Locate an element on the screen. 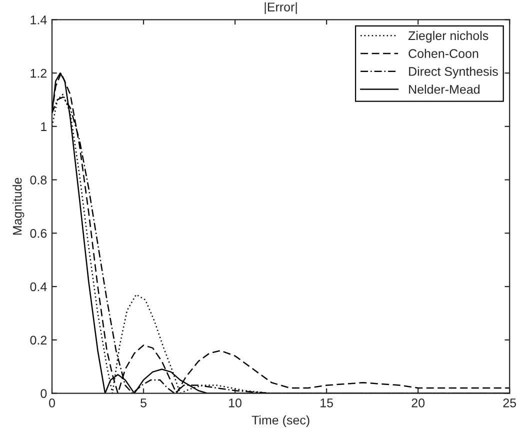 The width and height of the screenshot is (520, 437). x-tick-label: 20 is located at coordinates (418, 403).